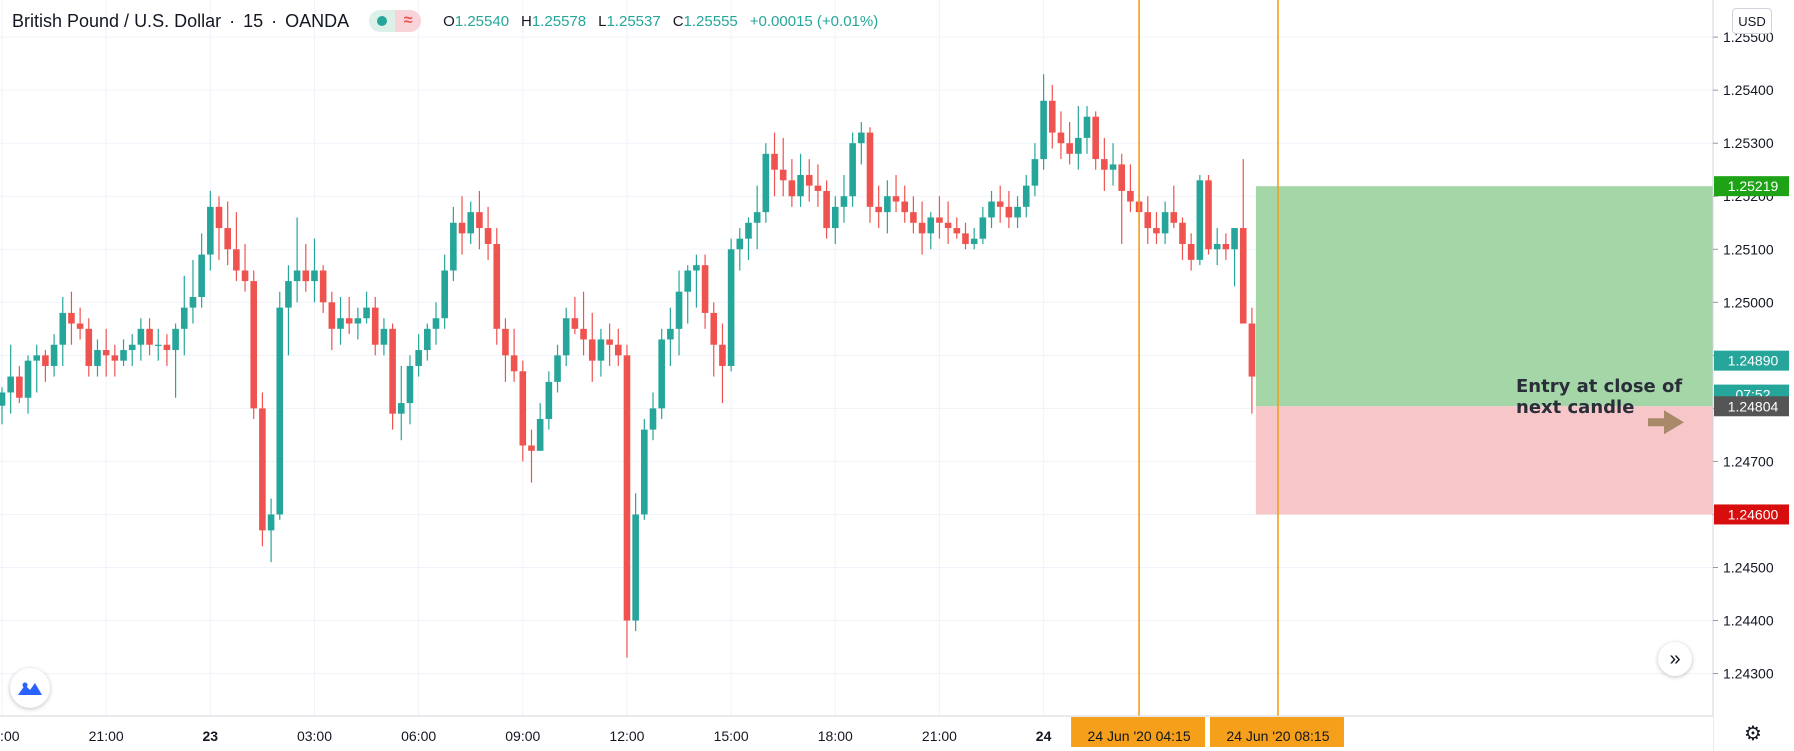  I want to click on x-tick-label: 03:00, so click(314, 736).